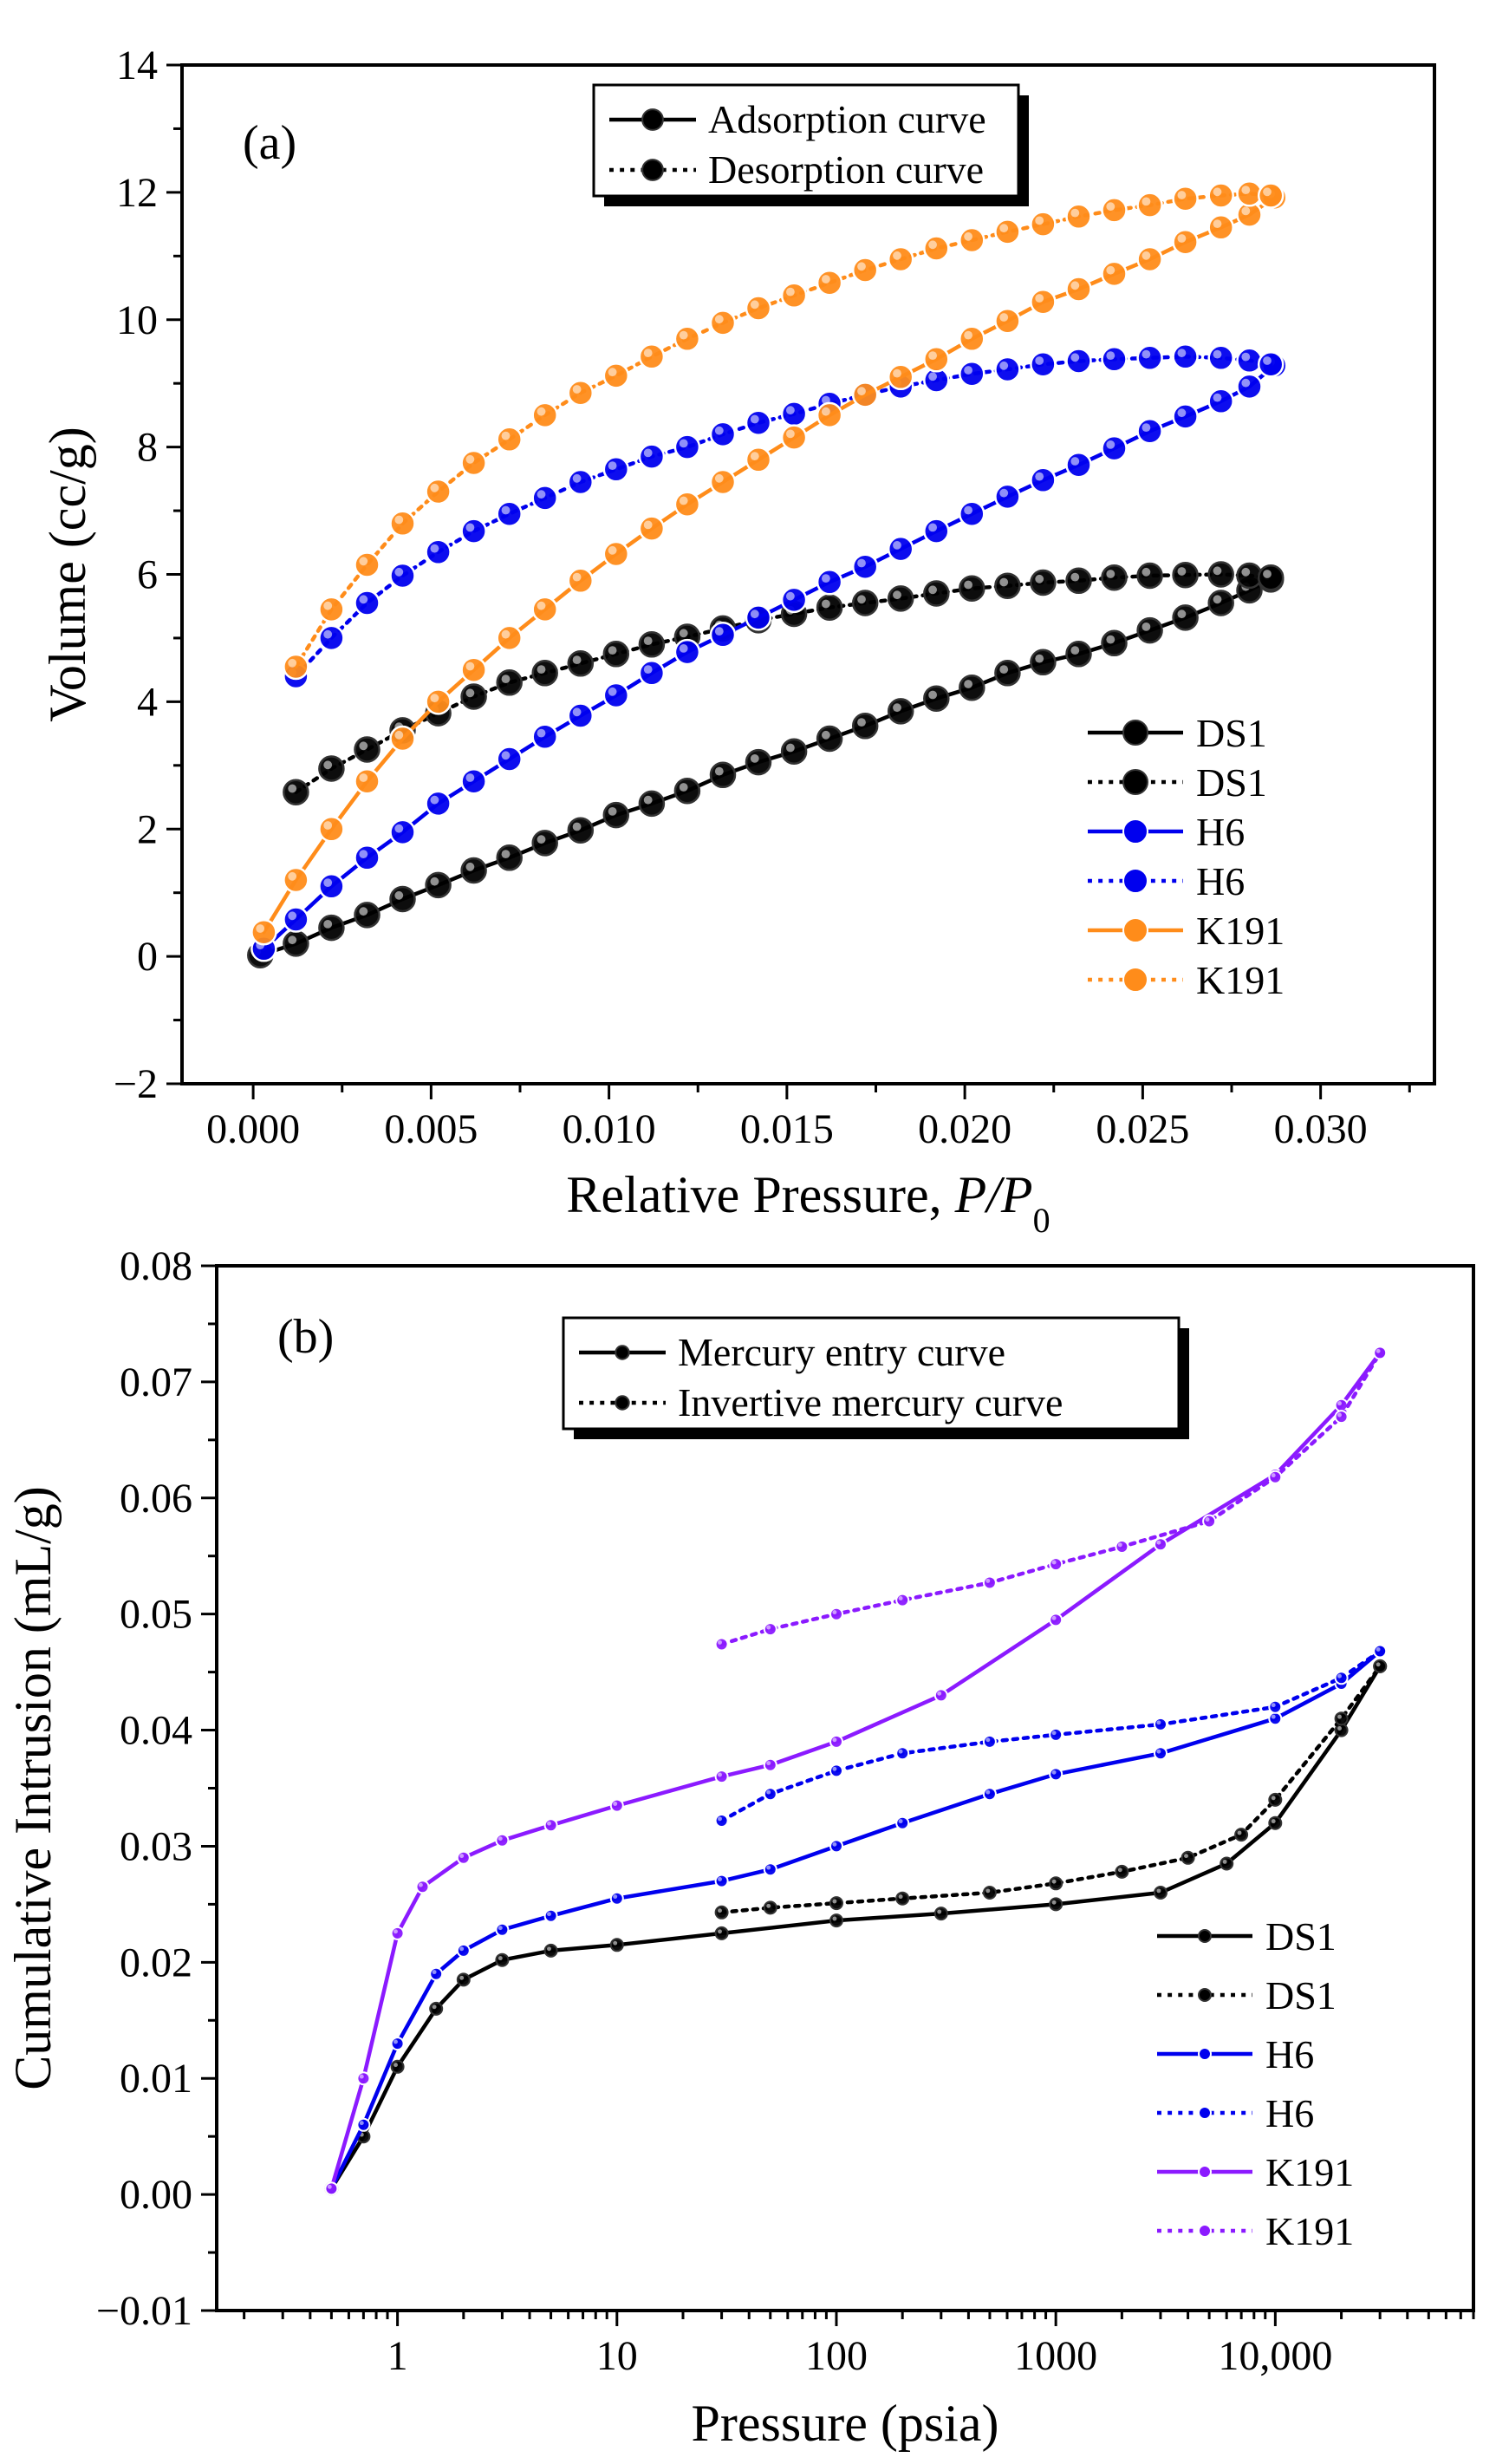  I want to click on panel-a-y-ticks: −2 0 2 4 6 8 10 12 14, so click(148, 574).